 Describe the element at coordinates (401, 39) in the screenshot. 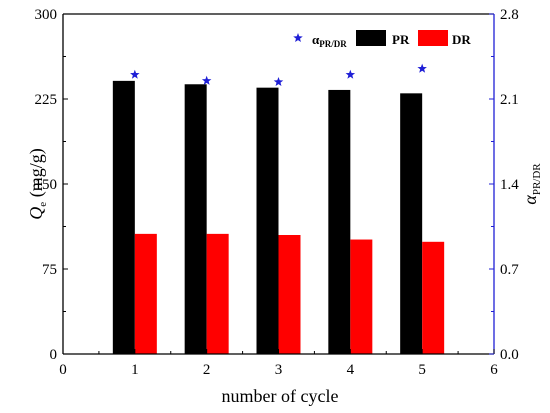

I see `legend-label-pr: PR` at that location.